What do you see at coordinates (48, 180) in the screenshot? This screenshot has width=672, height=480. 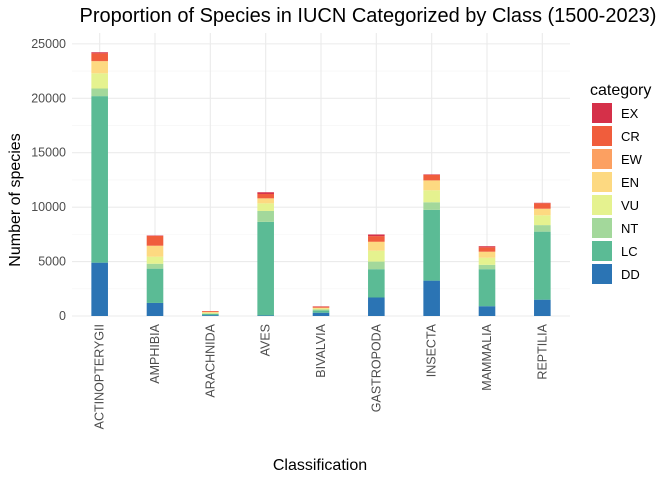 I see `y-axis-ticks: 0 5000 10000 15000 20000 25000` at bounding box center [48, 180].